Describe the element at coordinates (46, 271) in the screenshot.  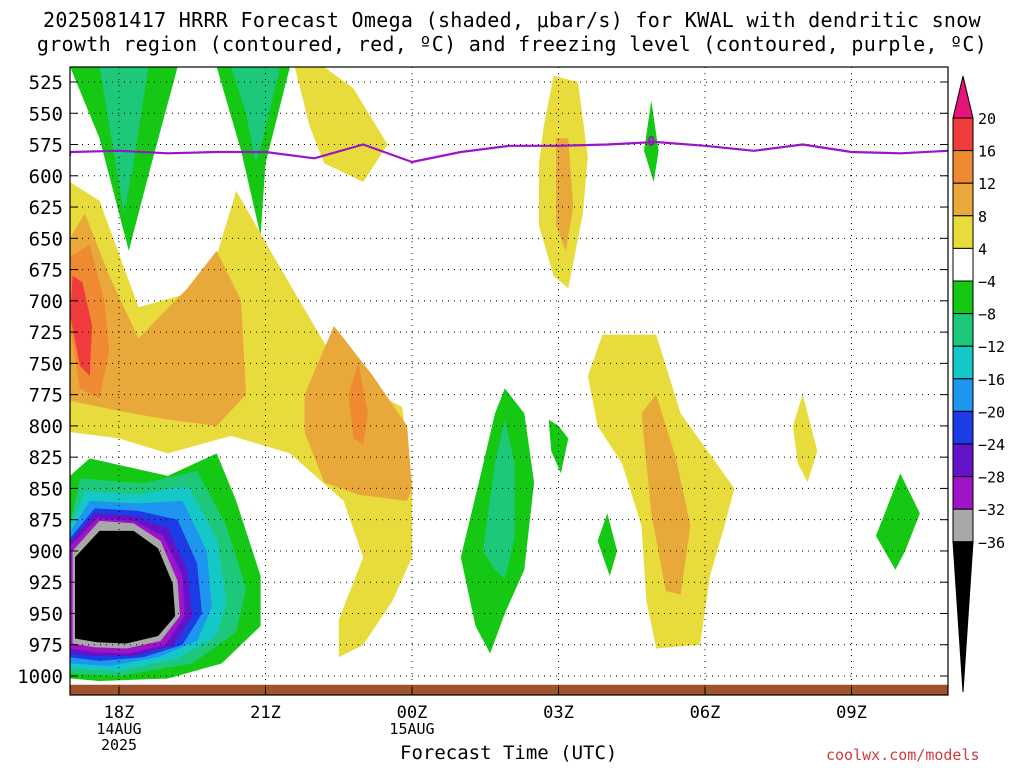
I see `y-tick-label: 675` at that location.